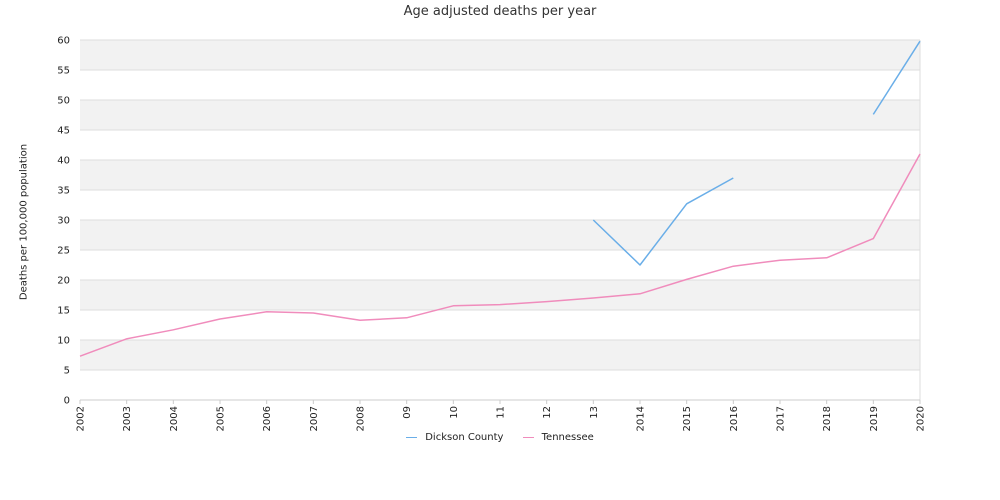  What do you see at coordinates (127, 418) in the screenshot?
I see `x-tick-label: 2003` at bounding box center [127, 418].